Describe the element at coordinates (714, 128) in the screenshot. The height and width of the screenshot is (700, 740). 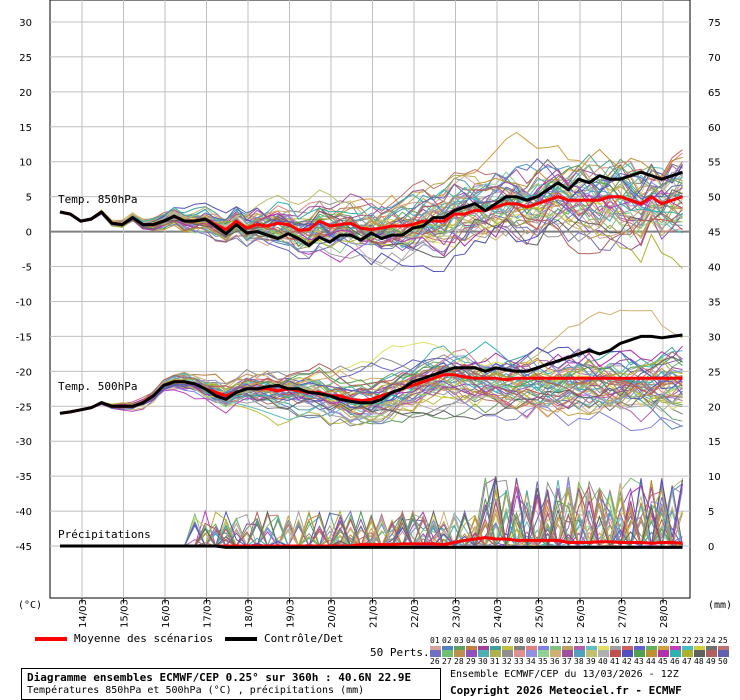
I see `right-tick-label: 60` at that location.